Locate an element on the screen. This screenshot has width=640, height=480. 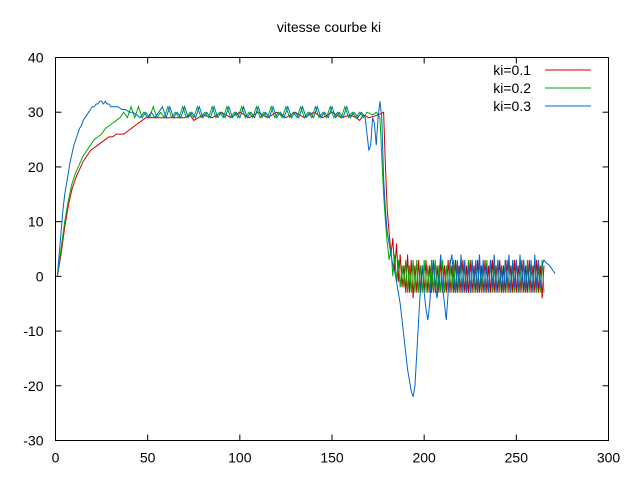
x-tick-label: 0 is located at coordinates (56, 458).